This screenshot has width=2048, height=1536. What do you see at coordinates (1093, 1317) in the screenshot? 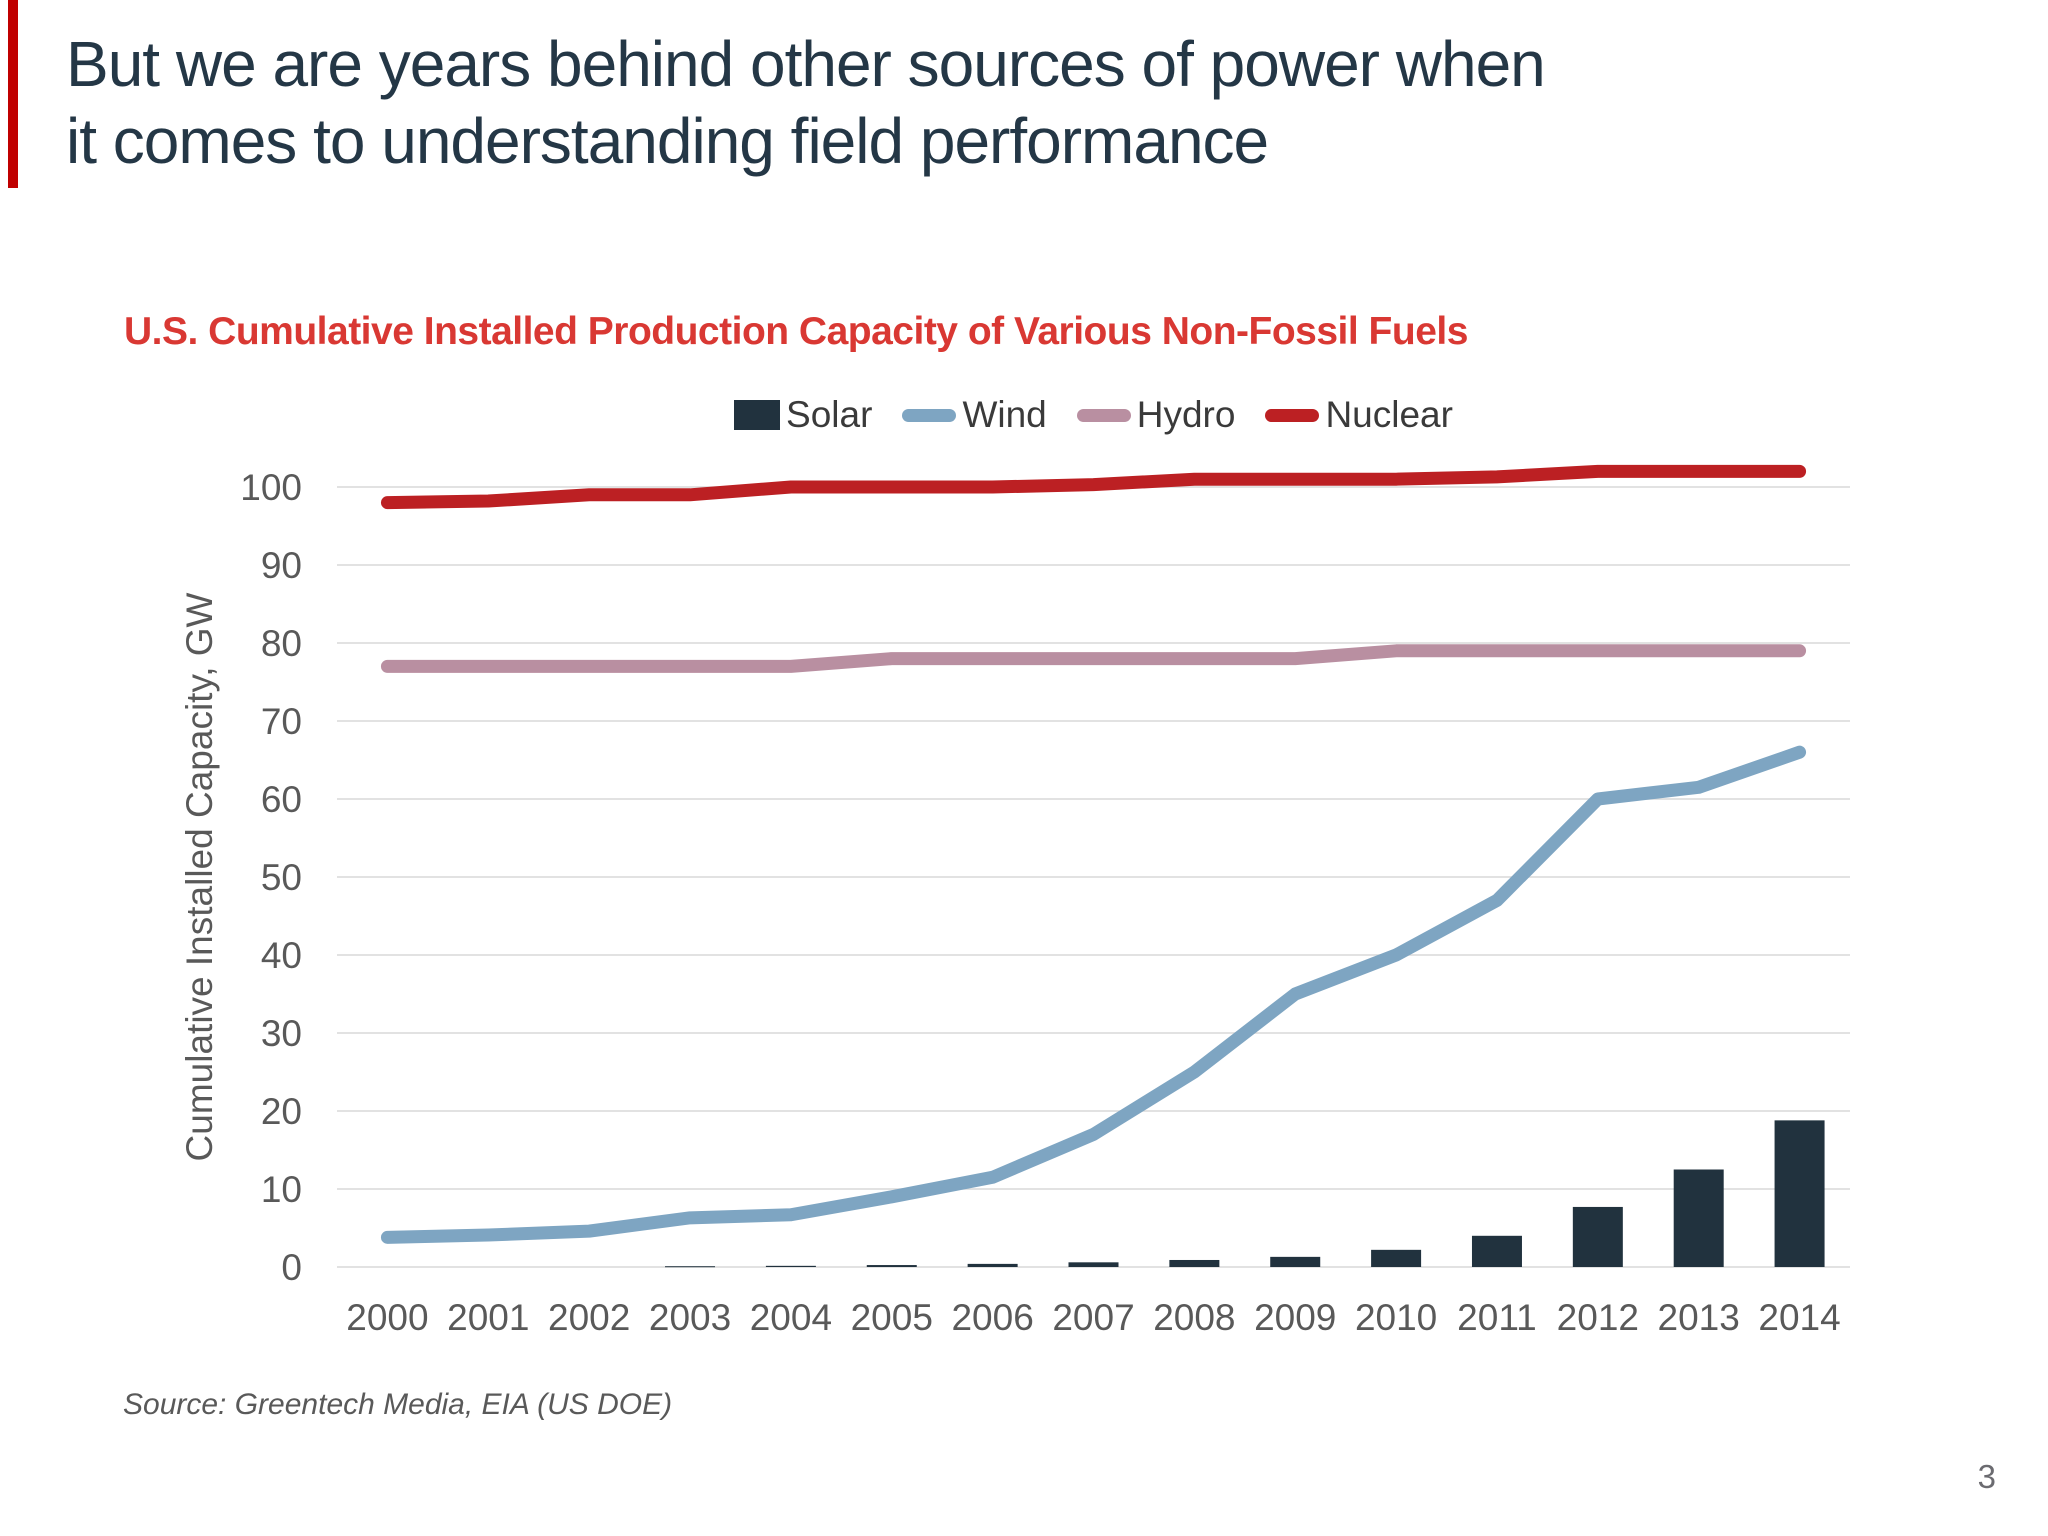
I see `x-tick-label: 2007` at bounding box center [1093, 1317].